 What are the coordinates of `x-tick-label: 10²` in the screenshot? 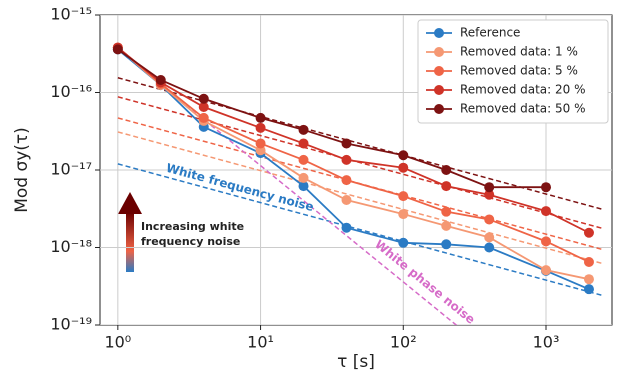 It's located at (403, 342).